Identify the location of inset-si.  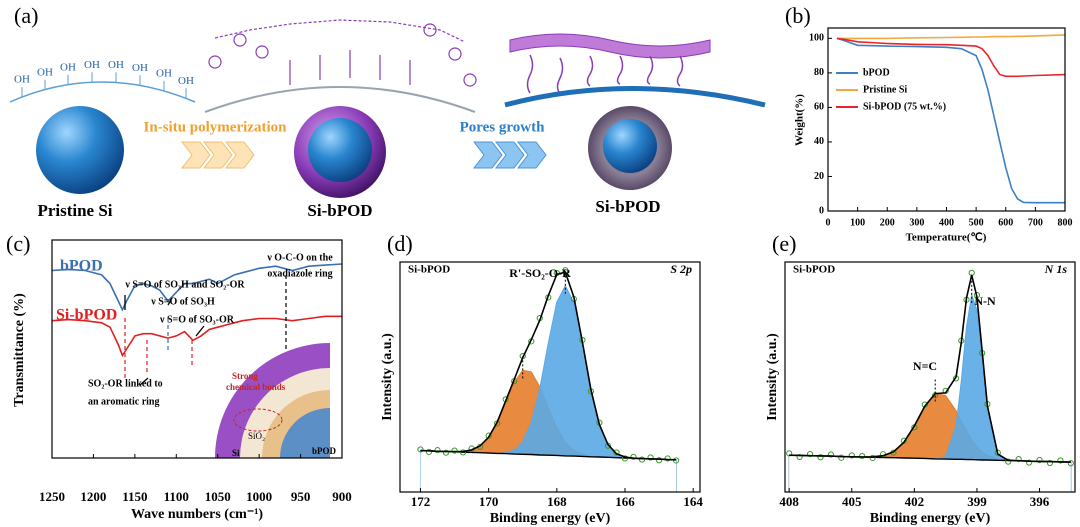
(305, 433).